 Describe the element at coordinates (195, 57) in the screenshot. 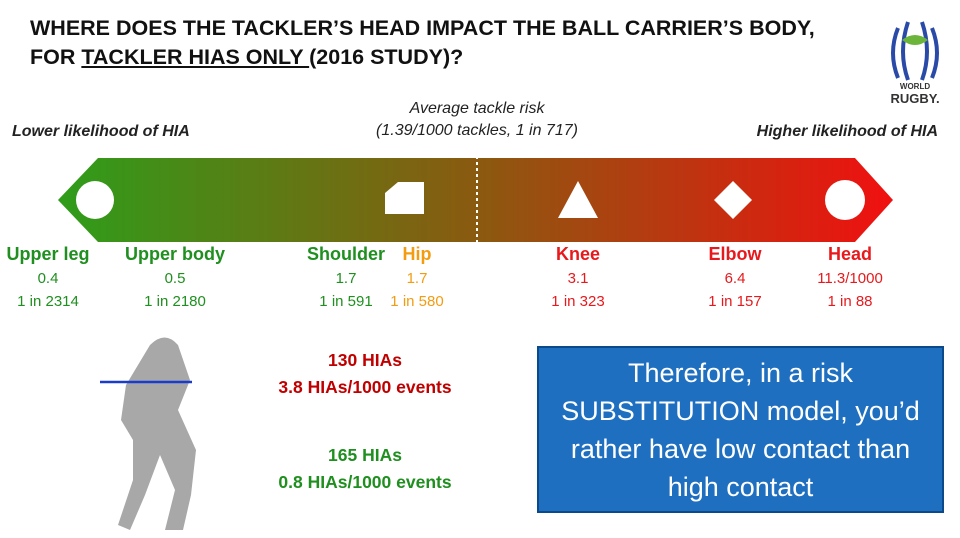

I see `title-underlined: TACKLER HIAS ONLY` at that location.